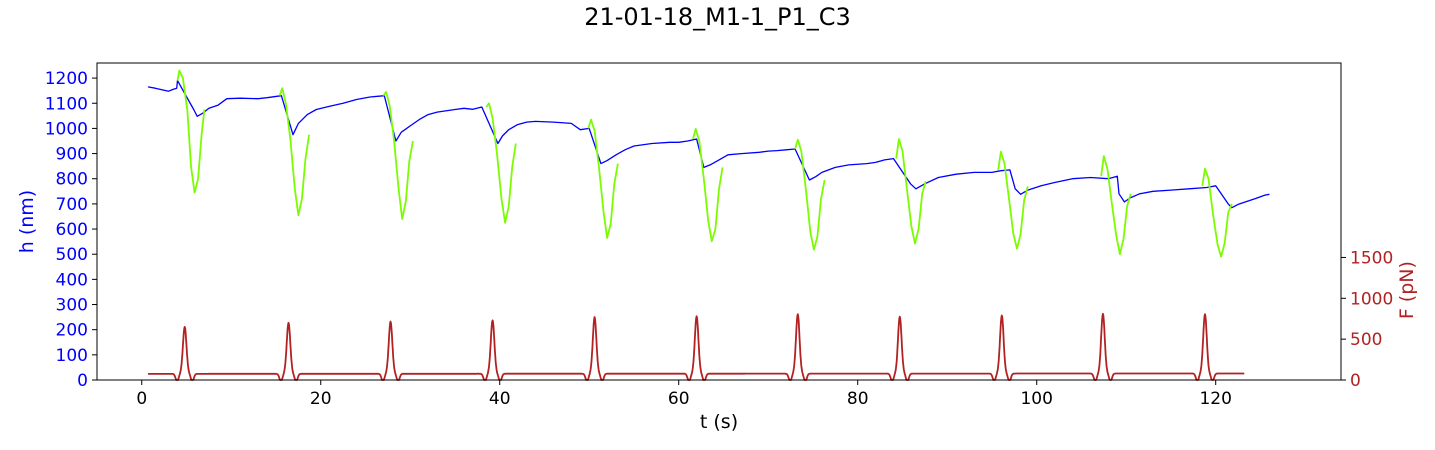 The image size is (1435, 450). Describe the element at coordinates (72, 280) in the screenshot. I see `y-left-tick-label-400: 400` at that location.